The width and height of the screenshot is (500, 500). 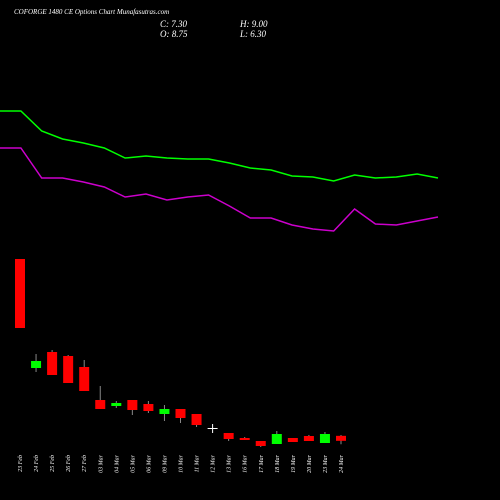 I want to click on x-tick-label: 19 Mar, so click(x=294, y=463).